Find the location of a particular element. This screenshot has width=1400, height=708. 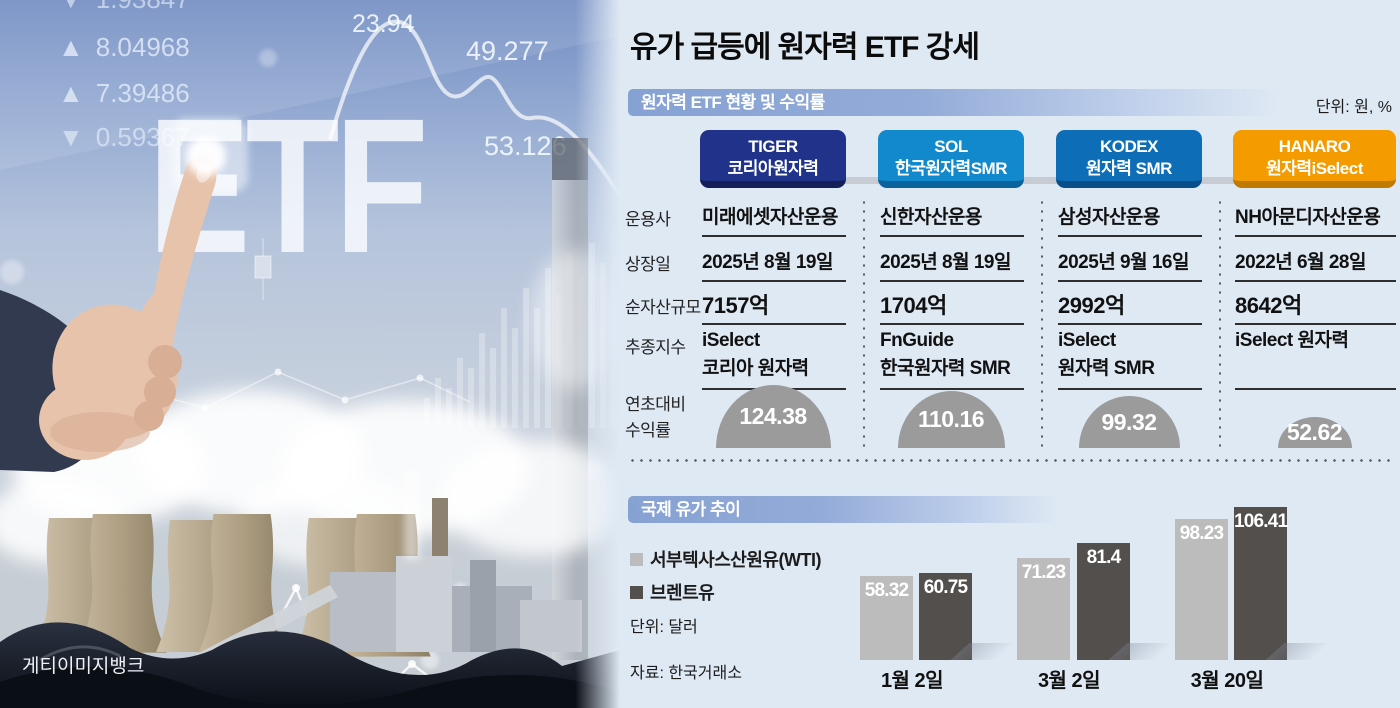

cell-index: iSelect 코리아 원자력 is located at coordinates (774, 358).